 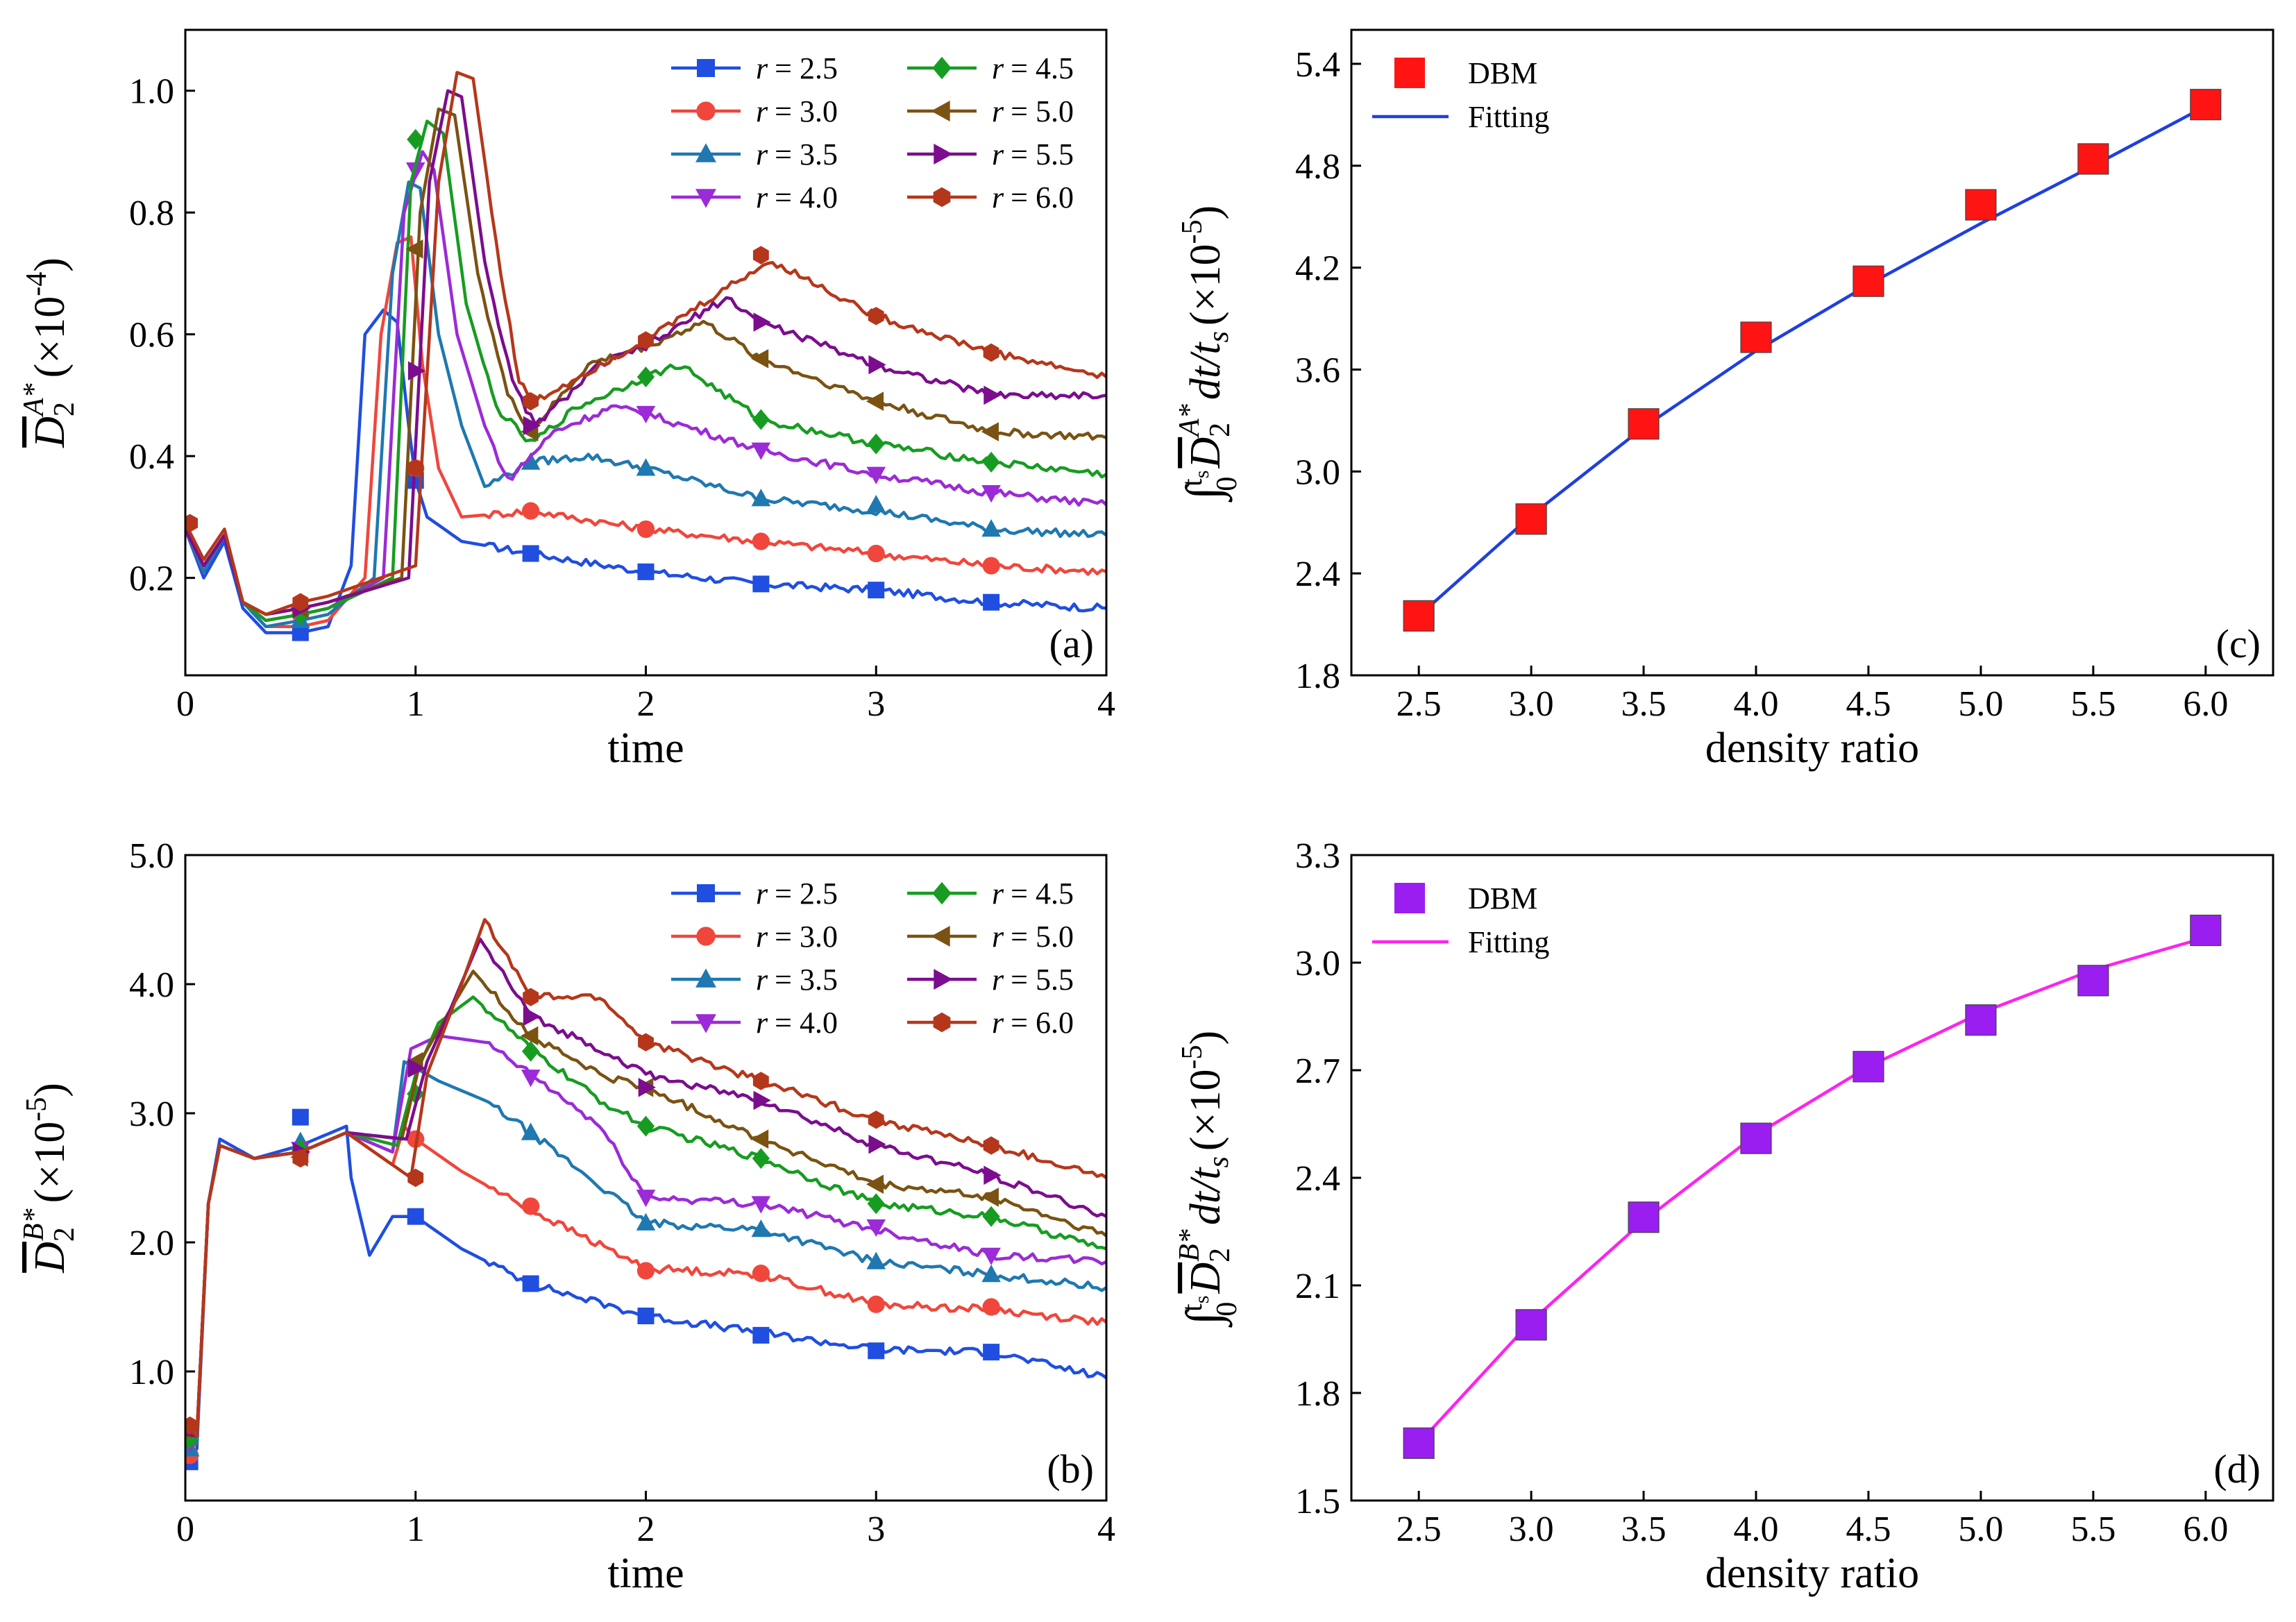 What do you see at coordinates (807, 154) in the screenshot?
I see `legend-value: = 3.5` at bounding box center [807, 154].